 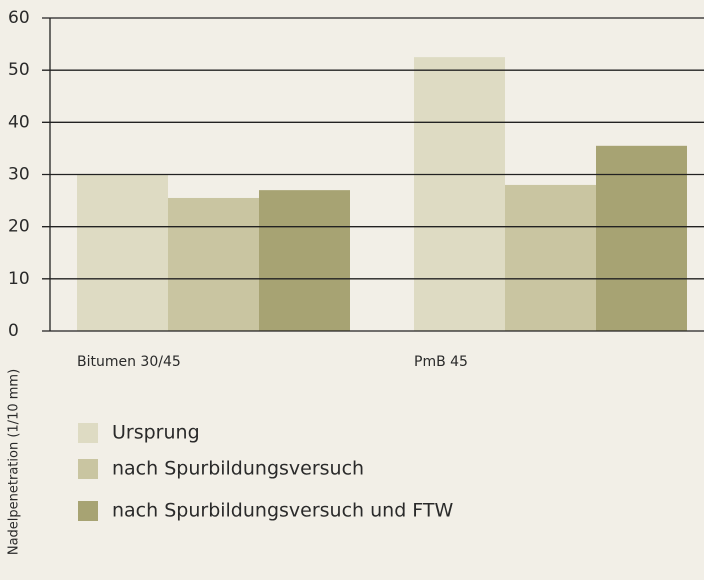 I want to click on y-tick-label: 20, so click(x=19, y=227).